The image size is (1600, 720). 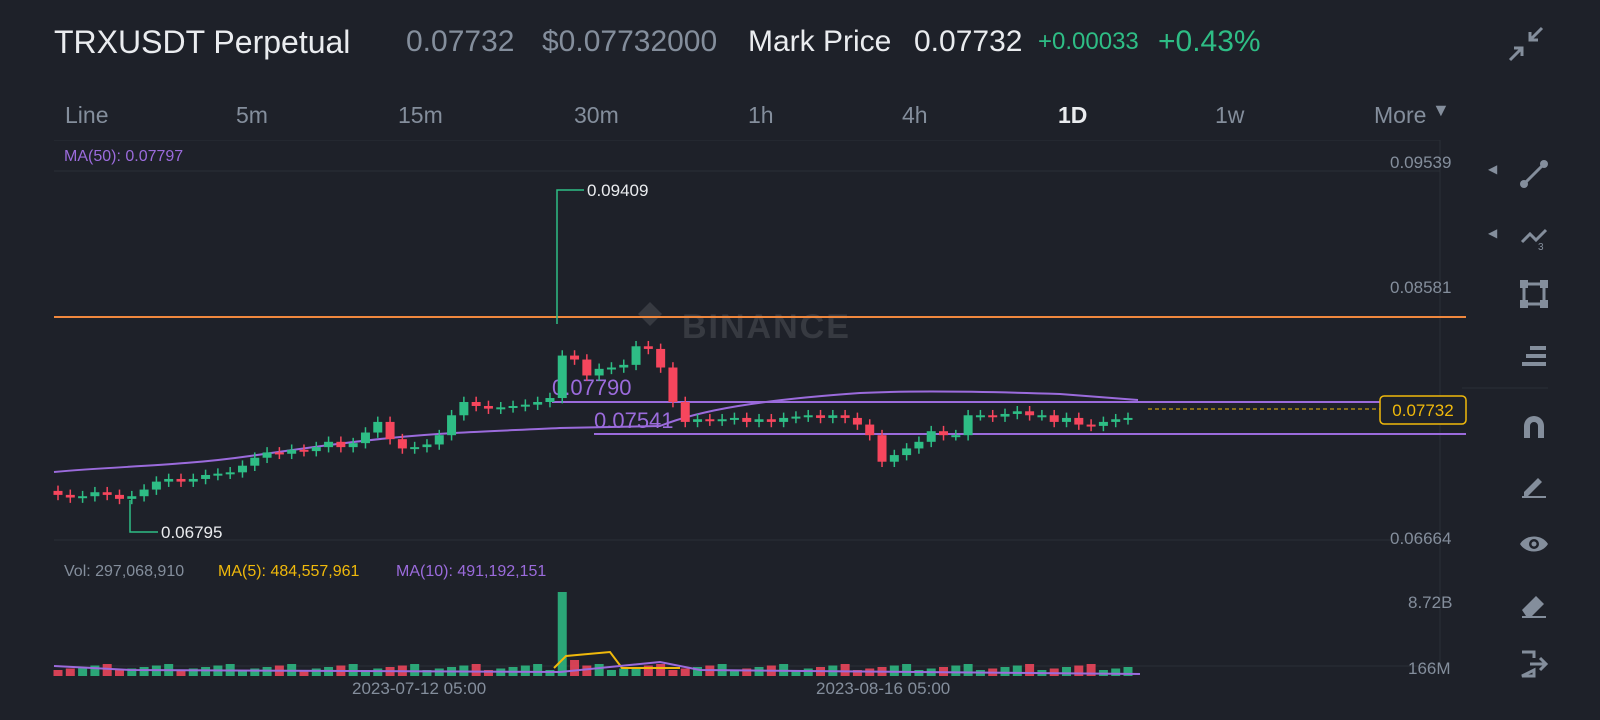 What do you see at coordinates (1534, 604) in the screenshot?
I see `eraser-icon` at bounding box center [1534, 604].